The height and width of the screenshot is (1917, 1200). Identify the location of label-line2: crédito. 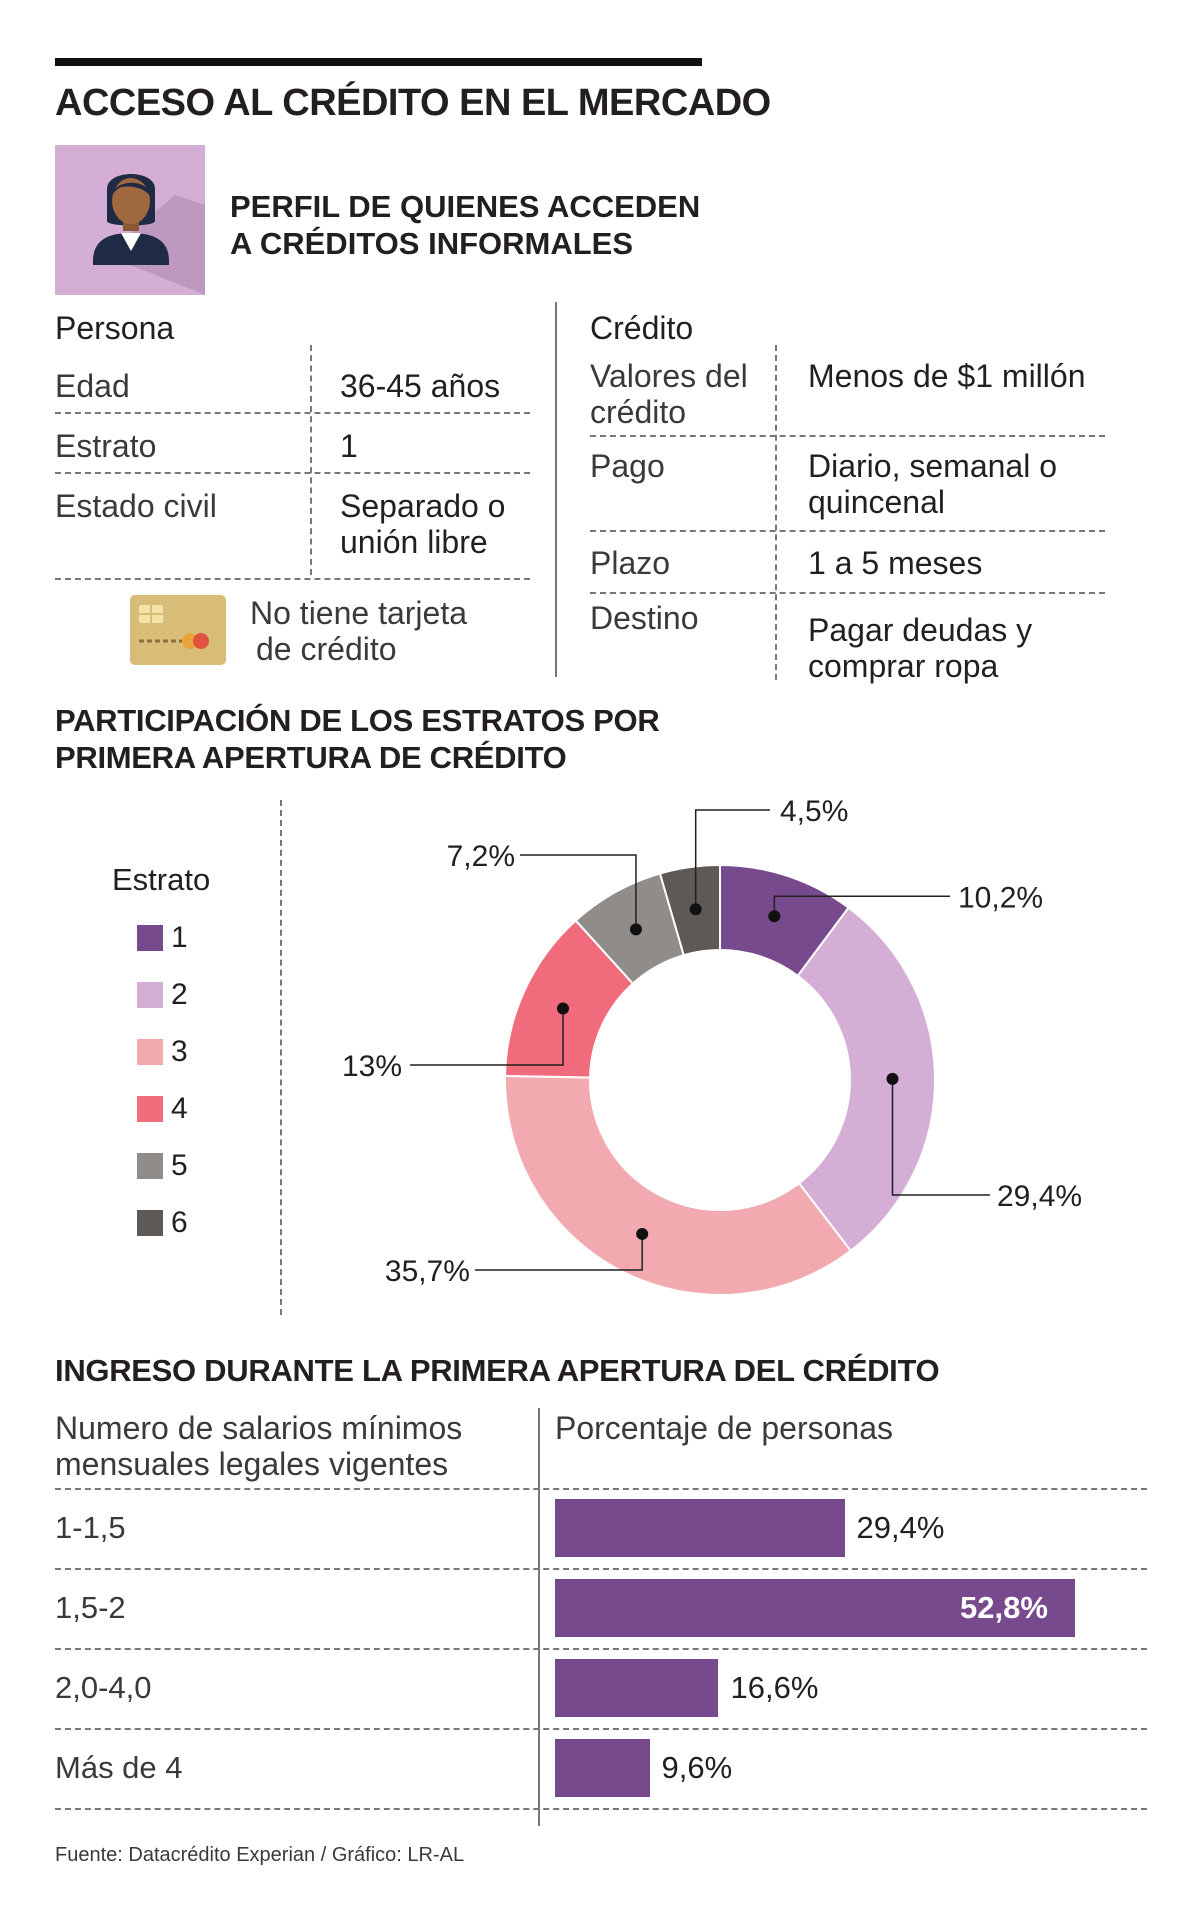
(638, 412).